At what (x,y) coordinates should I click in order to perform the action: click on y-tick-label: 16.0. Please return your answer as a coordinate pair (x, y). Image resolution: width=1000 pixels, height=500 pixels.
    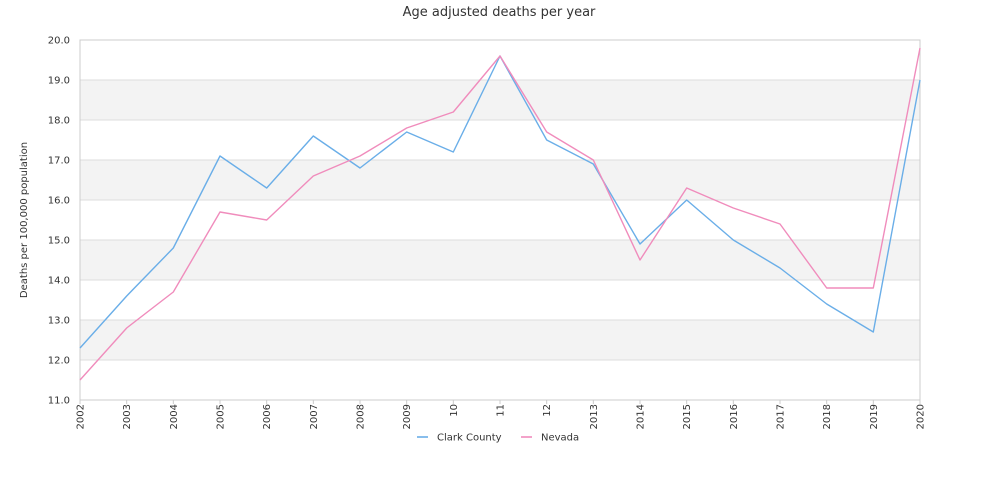
    Looking at the image, I should click on (59, 201).